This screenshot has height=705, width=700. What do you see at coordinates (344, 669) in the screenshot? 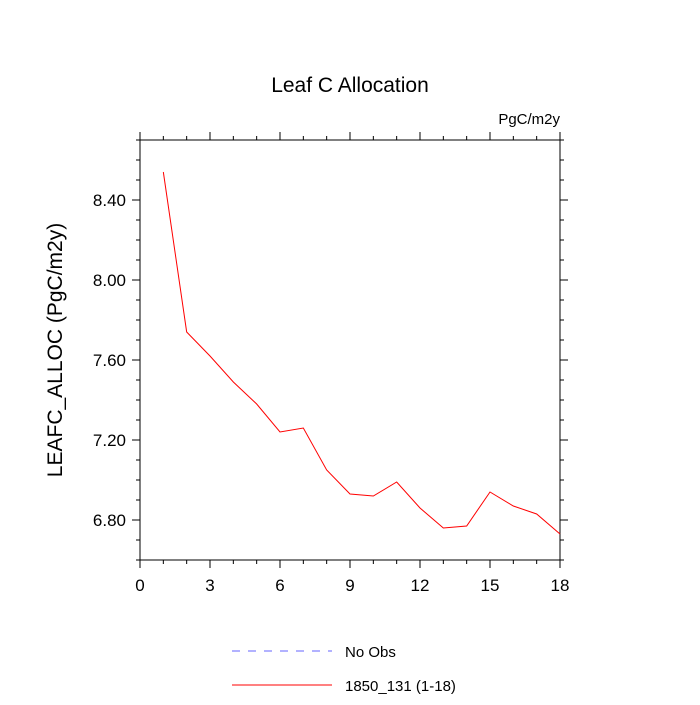
I see `legend: No Obs 1850_131 (1-18)` at bounding box center [344, 669].